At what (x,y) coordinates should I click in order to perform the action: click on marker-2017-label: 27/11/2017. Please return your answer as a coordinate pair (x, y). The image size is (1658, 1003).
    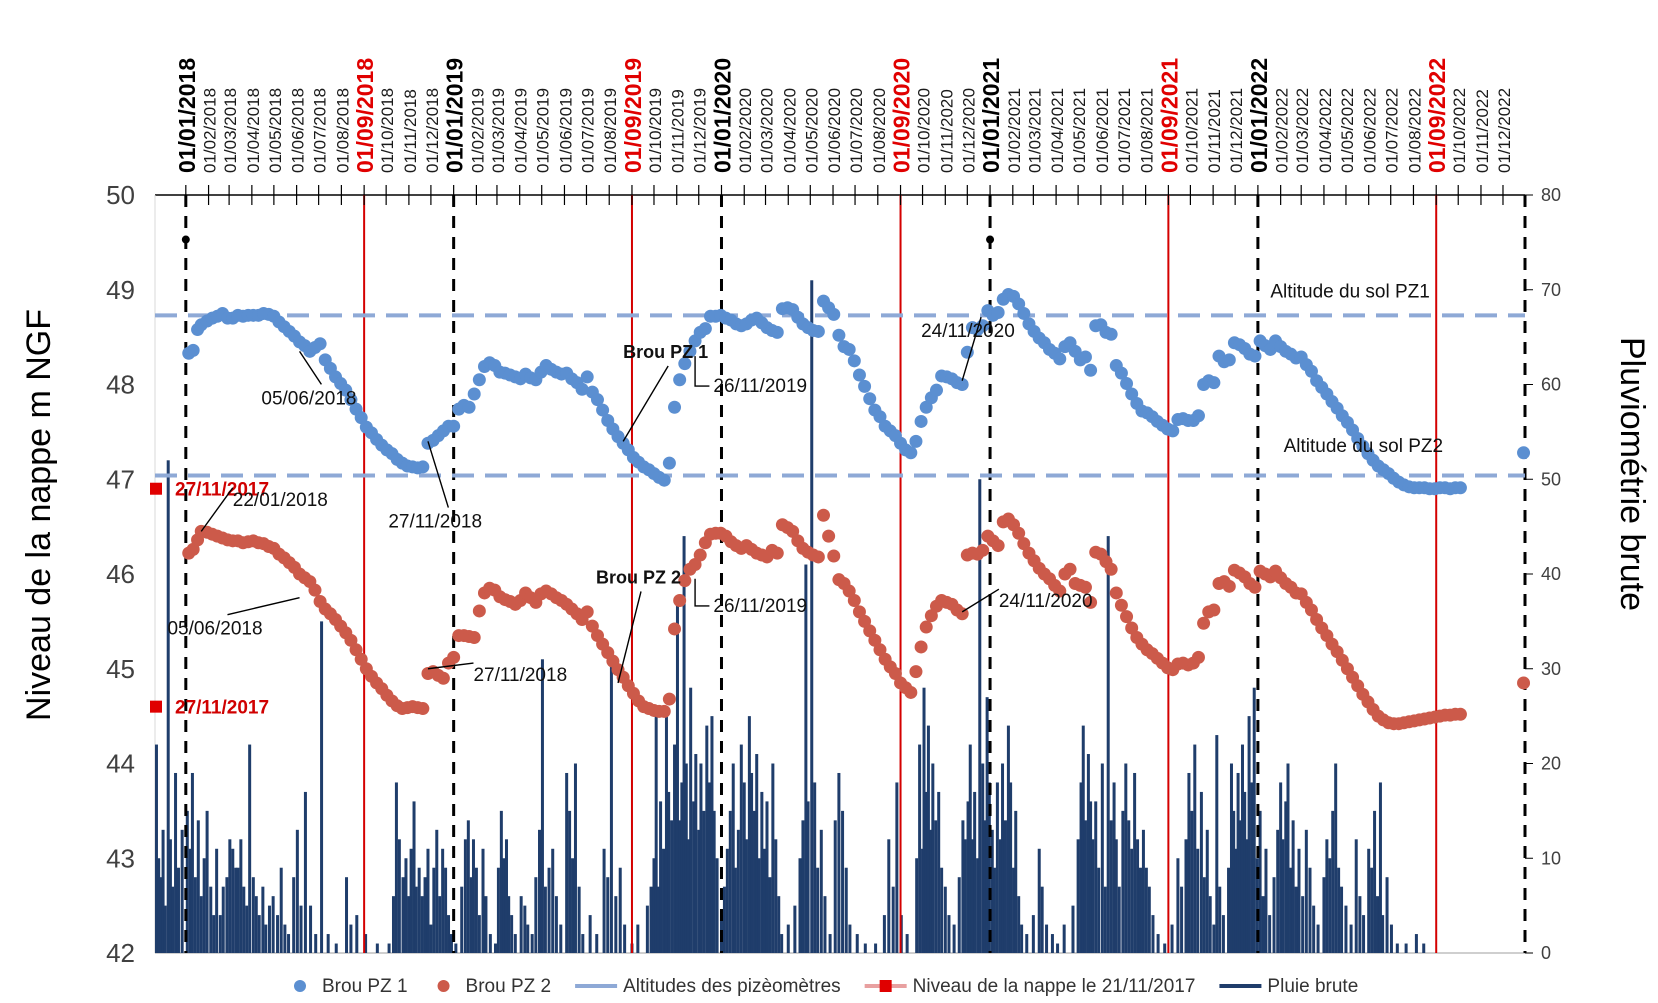
    Looking at the image, I should click on (222, 708).